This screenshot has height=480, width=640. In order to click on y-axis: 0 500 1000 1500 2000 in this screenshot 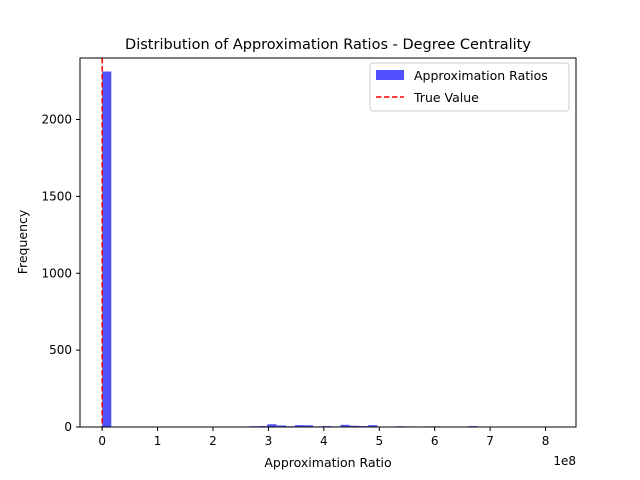, I will do `click(60, 273)`.